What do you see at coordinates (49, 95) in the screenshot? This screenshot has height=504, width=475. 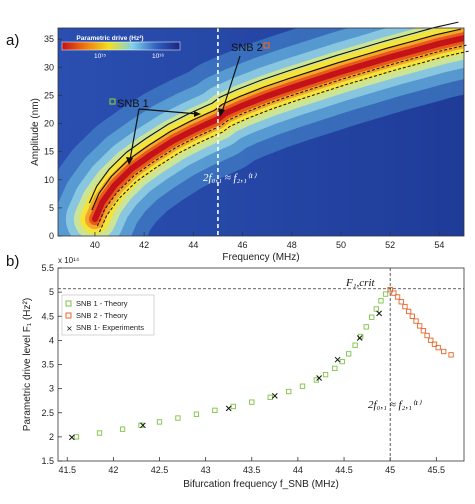 I see `y-tick-label-a: 25` at bounding box center [49, 95].